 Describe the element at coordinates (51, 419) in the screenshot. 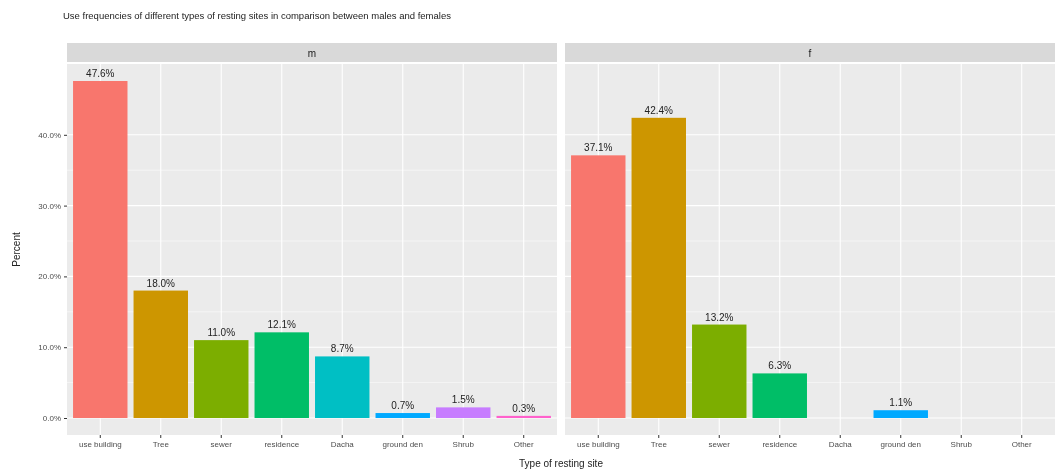

I see `y-tick-label: 0.0%` at that location.